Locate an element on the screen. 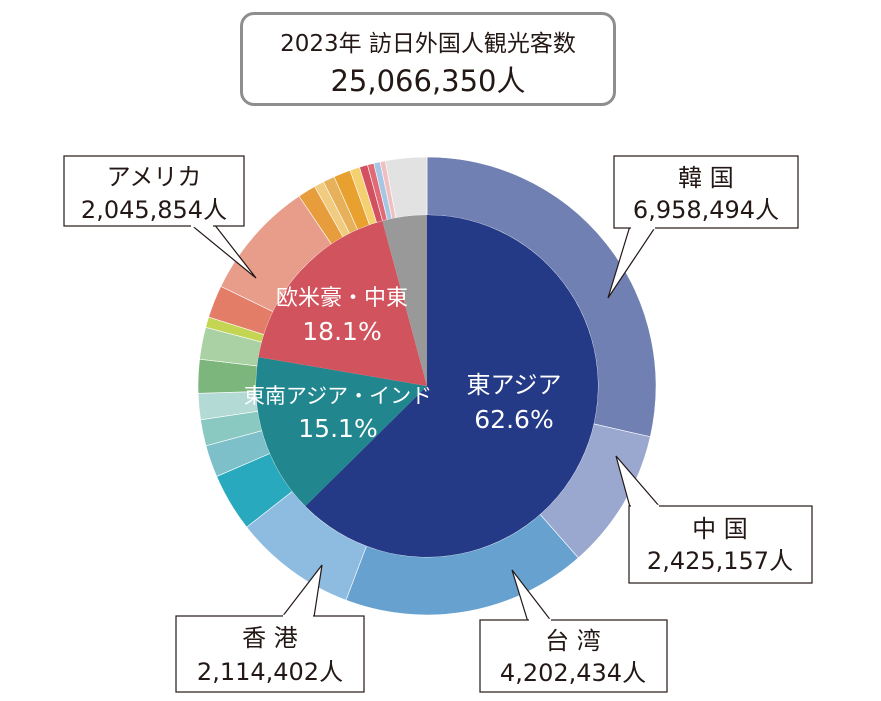 The width and height of the screenshot is (881, 701). callout-hongkong-value: 2,114,402人 is located at coordinates (270, 672).